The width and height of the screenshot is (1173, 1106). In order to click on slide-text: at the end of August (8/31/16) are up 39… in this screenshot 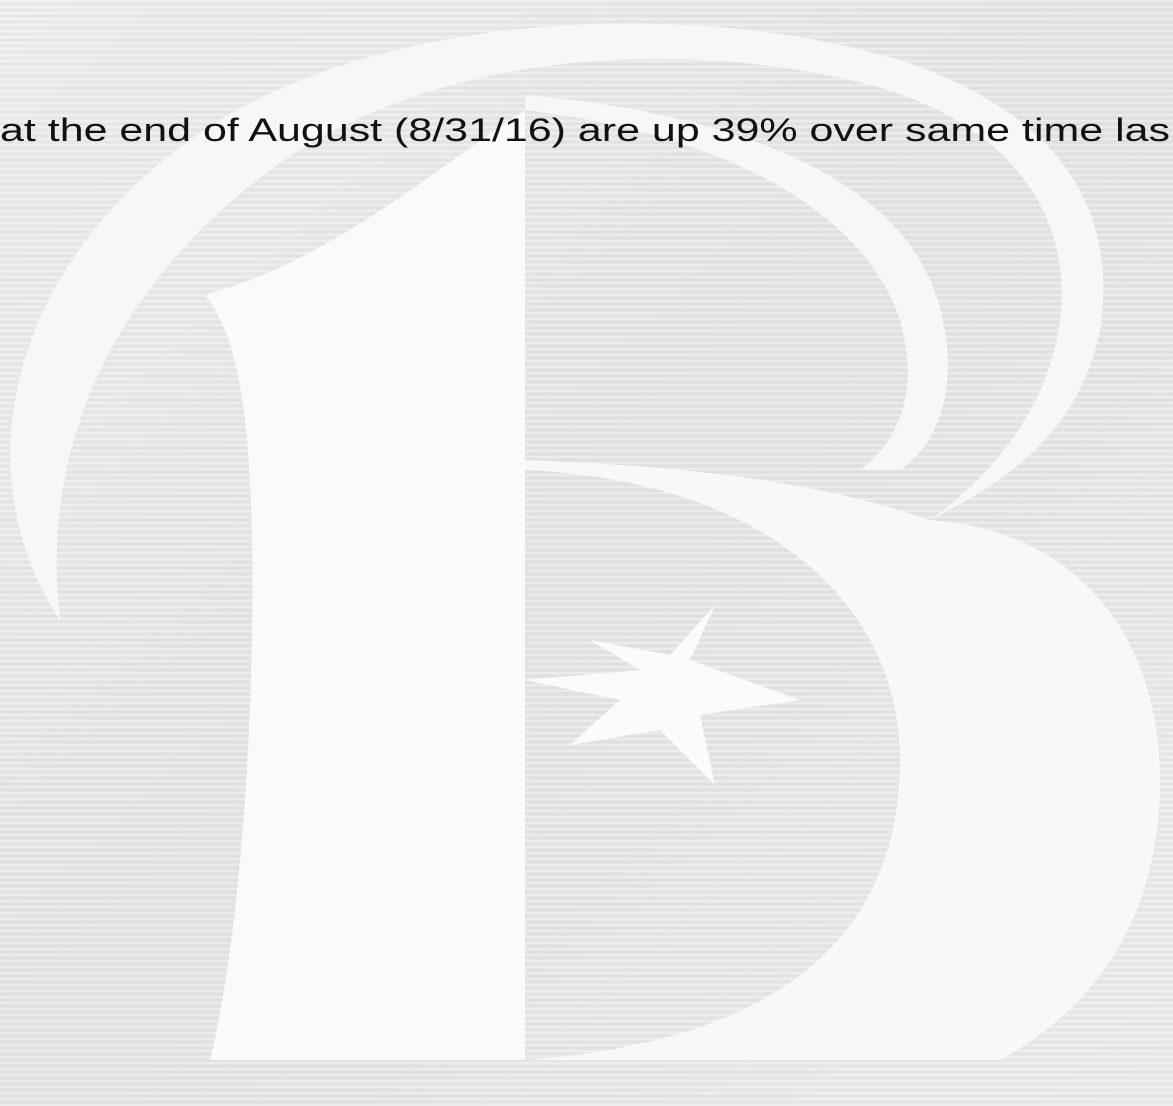, I will do `click(585, 130)`.